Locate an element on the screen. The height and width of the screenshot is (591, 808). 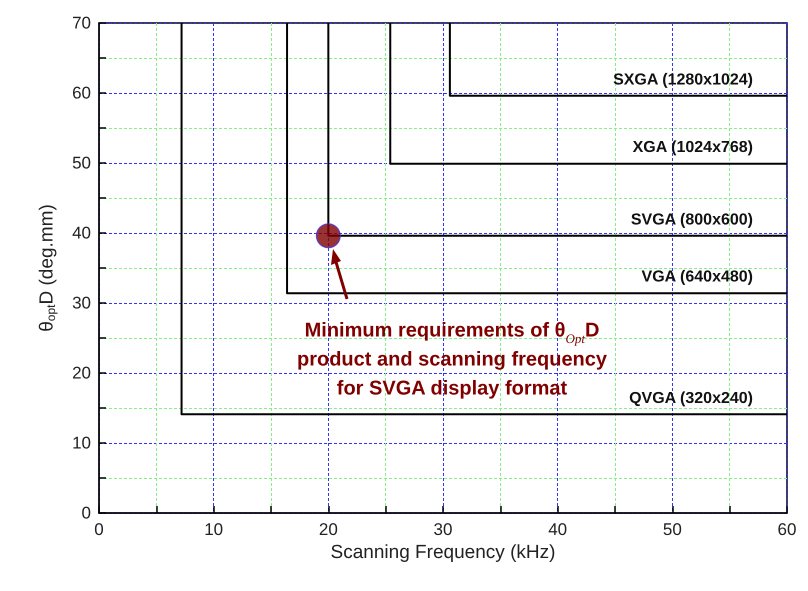
y-tick-label: 70 is located at coordinates (81, 23).